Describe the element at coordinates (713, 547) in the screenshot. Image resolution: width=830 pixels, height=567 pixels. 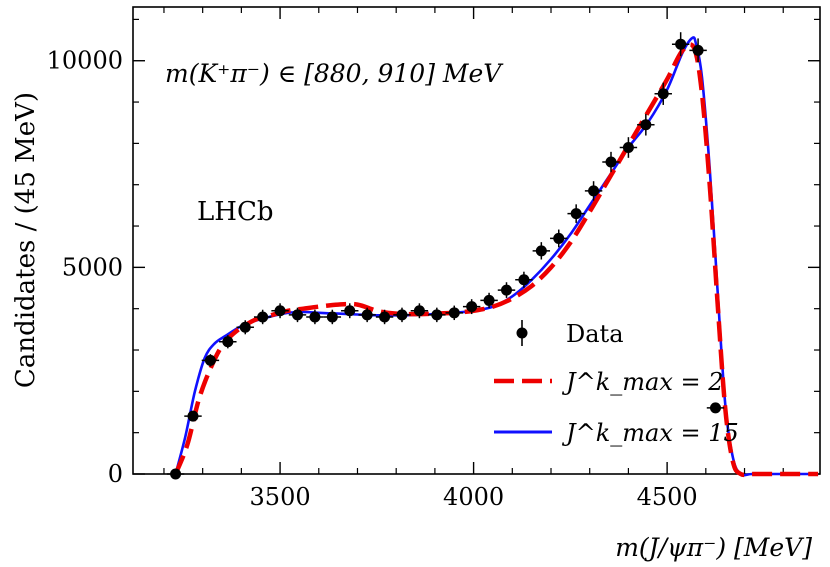
I see `x-axis-label: m(J/ψπ⁻) [MeV]` at that location.